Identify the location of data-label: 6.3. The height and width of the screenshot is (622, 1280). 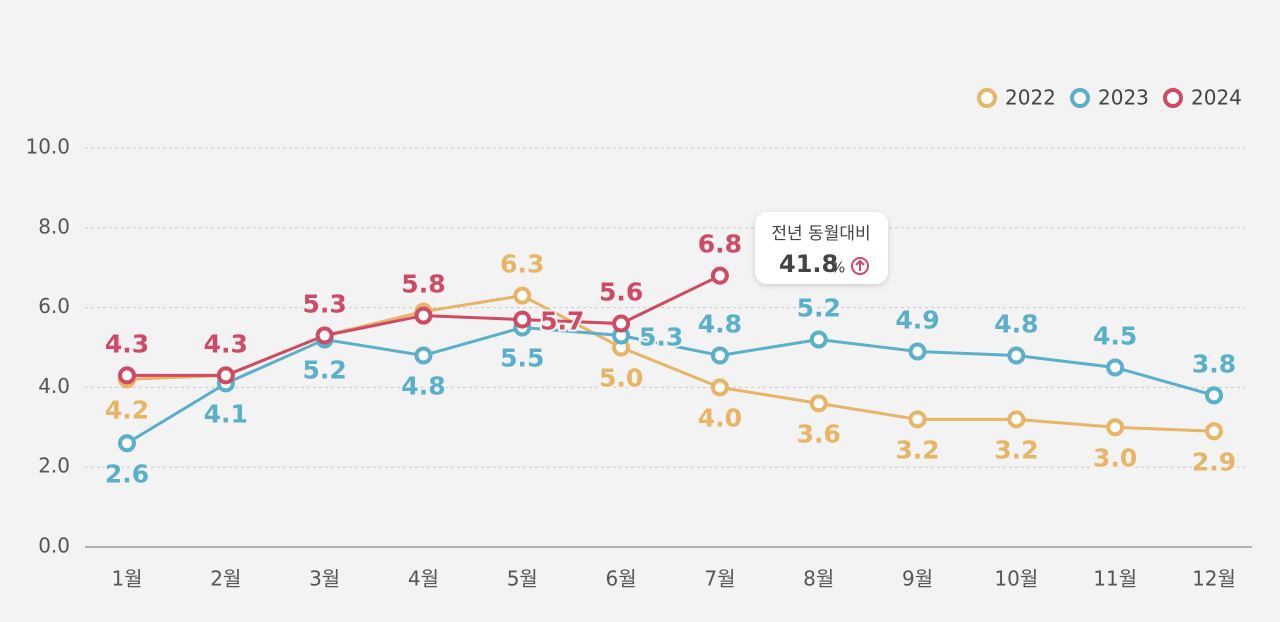
(522, 264).